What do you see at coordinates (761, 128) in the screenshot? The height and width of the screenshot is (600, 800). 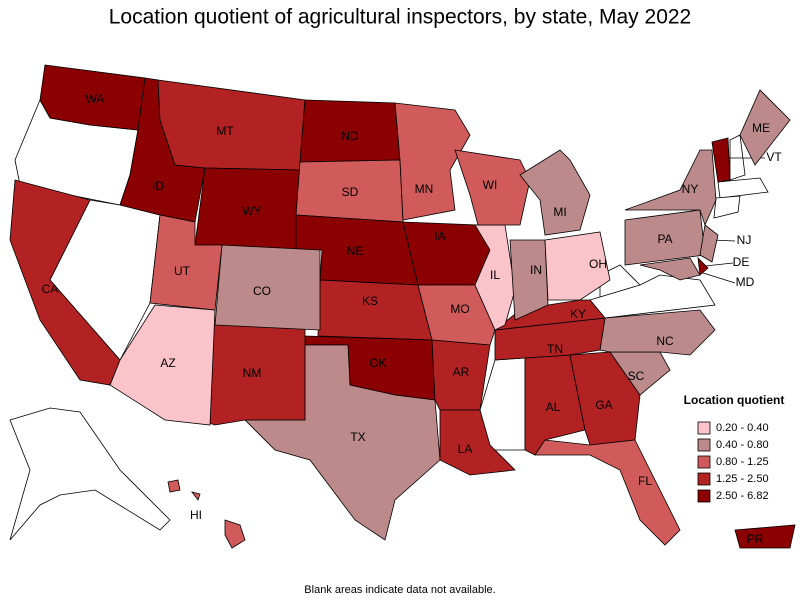 I see `state-label: ME` at bounding box center [761, 128].